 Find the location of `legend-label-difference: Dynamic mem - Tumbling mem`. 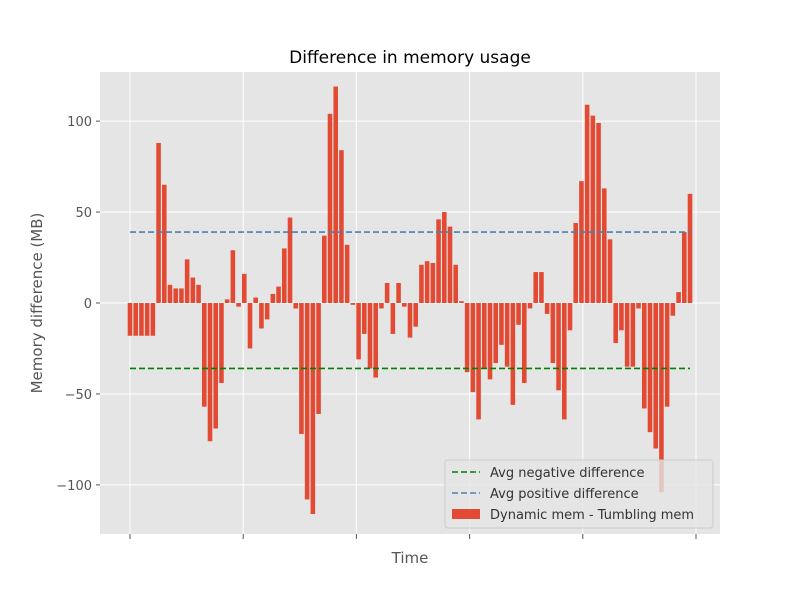

legend-label-difference: Dynamic mem - Tumbling mem is located at coordinates (592, 515).